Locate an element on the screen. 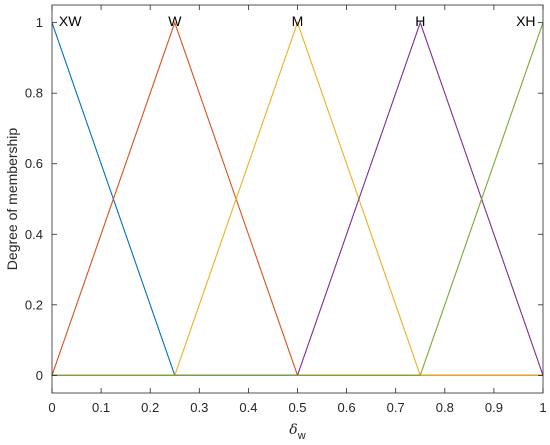 The width and height of the screenshot is (550, 445). x-tick-label: 1 is located at coordinates (542, 407).